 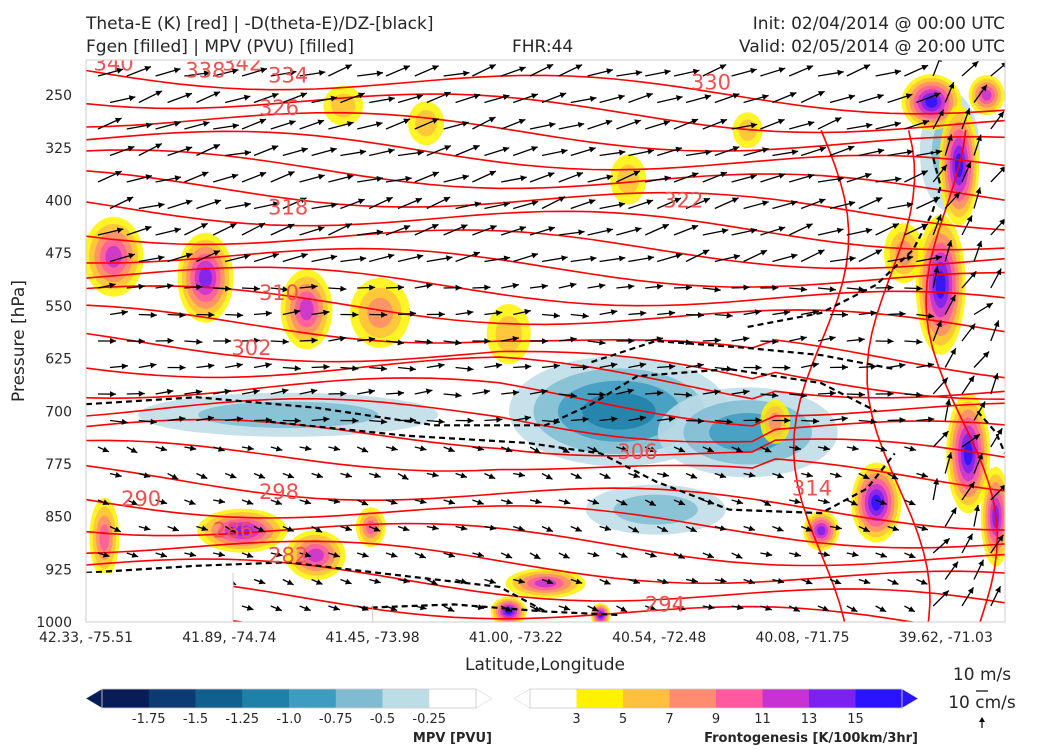 I want to click on x-tick-label: 40.54, -72.48, so click(x=659, y=638).